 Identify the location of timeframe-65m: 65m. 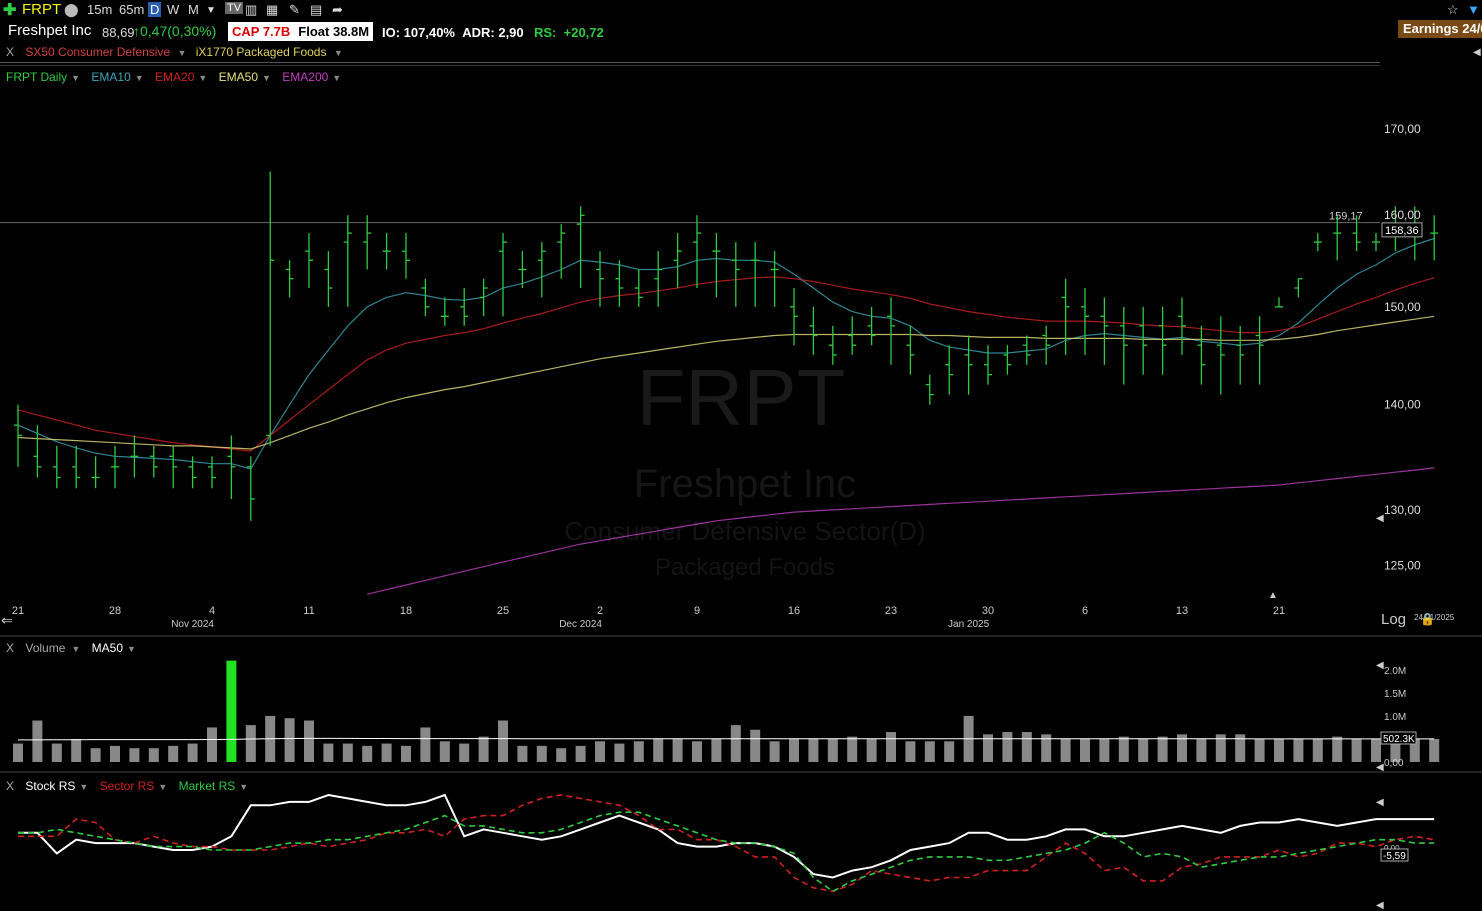
(132, 9).